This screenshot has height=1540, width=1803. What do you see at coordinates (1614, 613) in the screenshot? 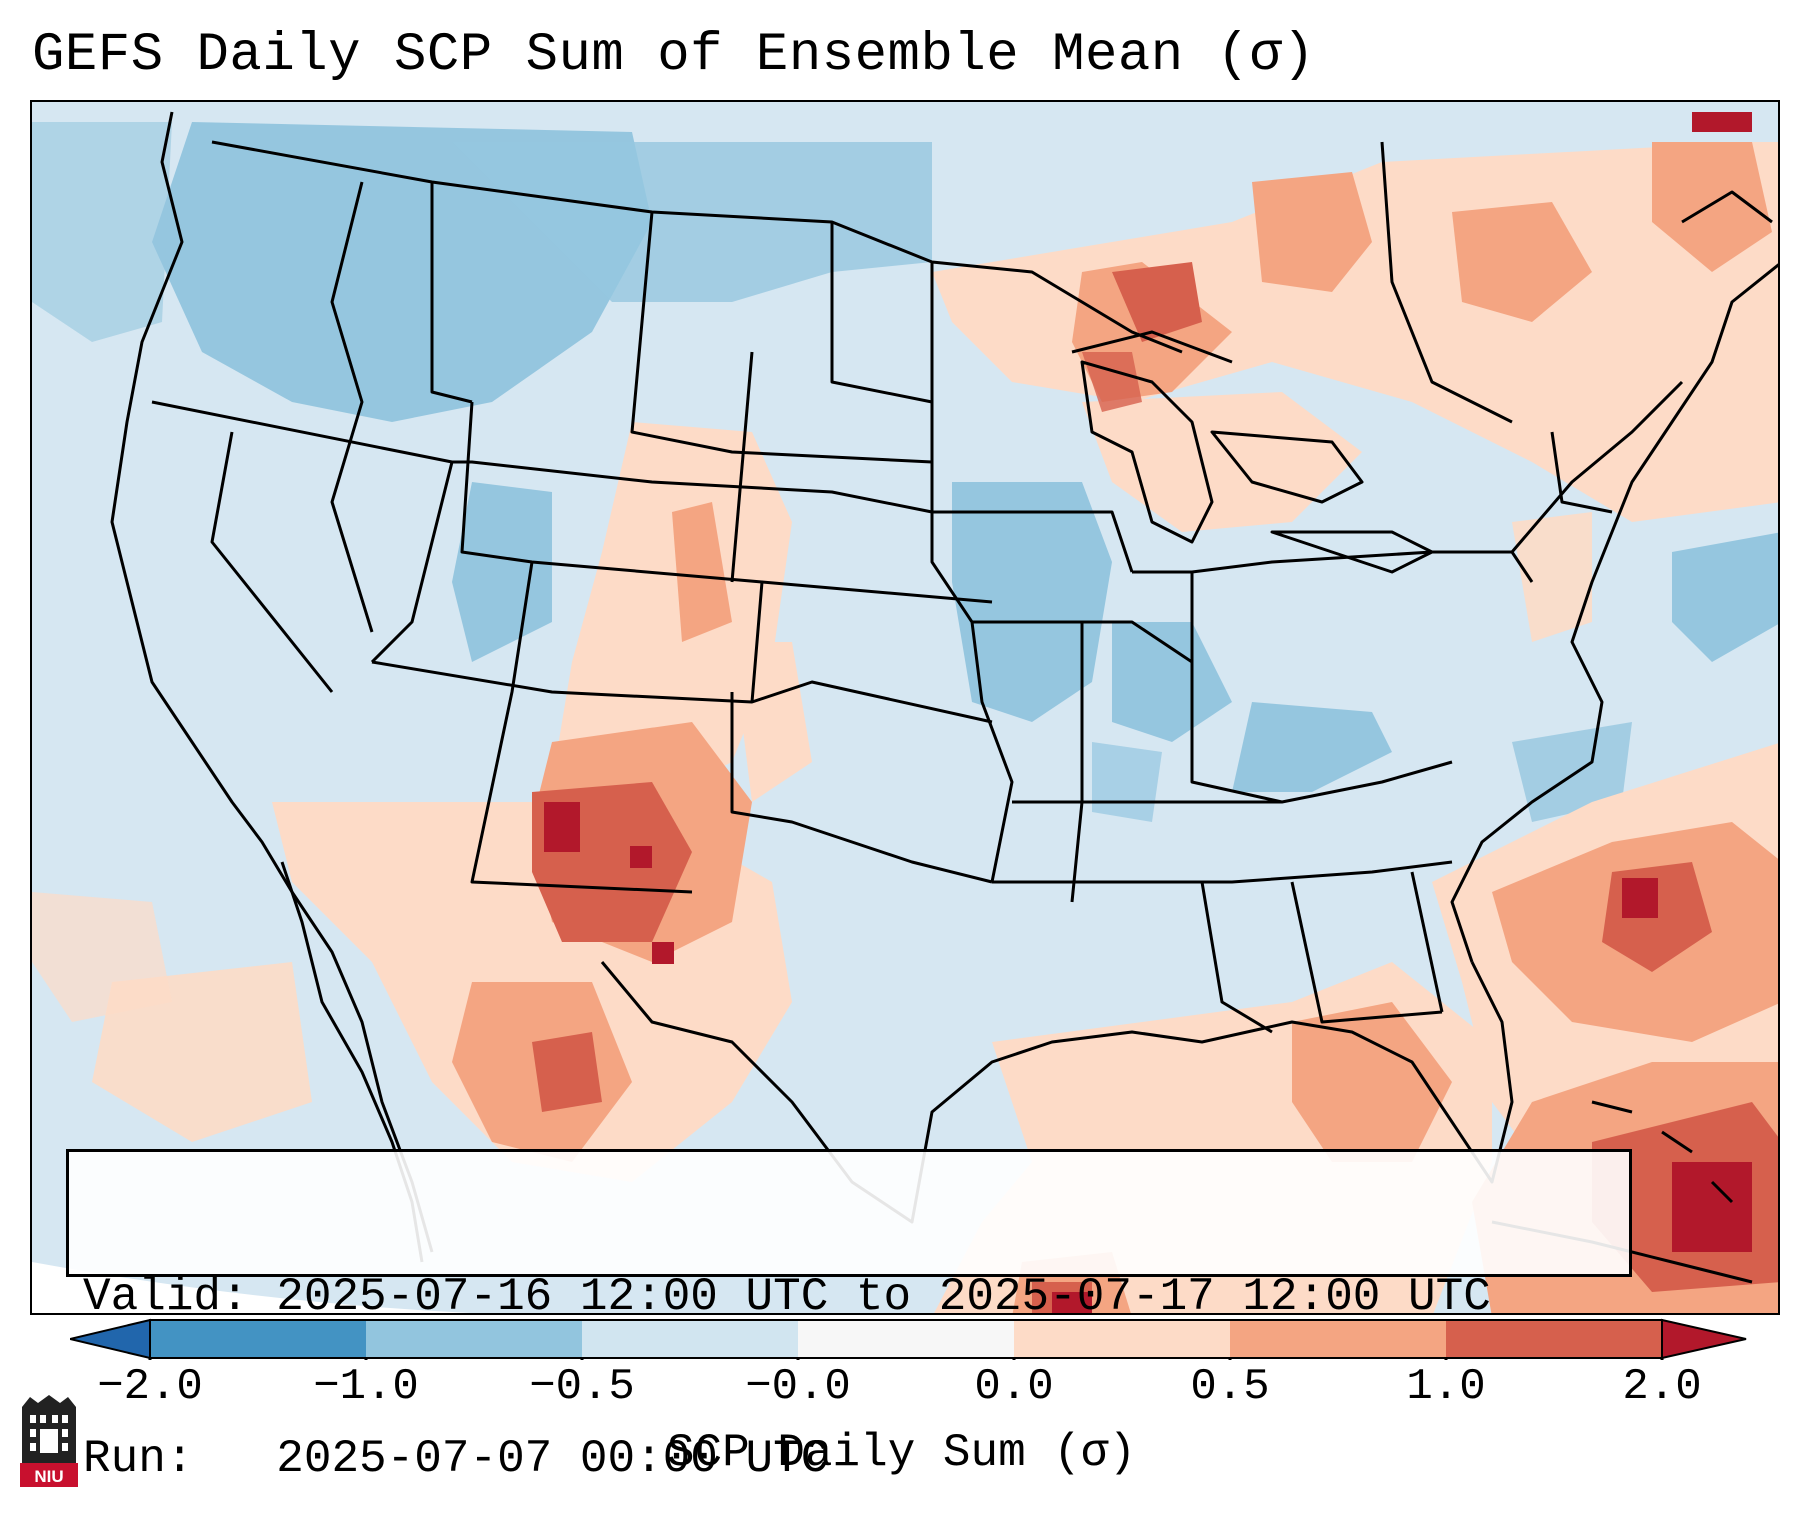
I see `east-coastline` at bounding box center [1614, 613].